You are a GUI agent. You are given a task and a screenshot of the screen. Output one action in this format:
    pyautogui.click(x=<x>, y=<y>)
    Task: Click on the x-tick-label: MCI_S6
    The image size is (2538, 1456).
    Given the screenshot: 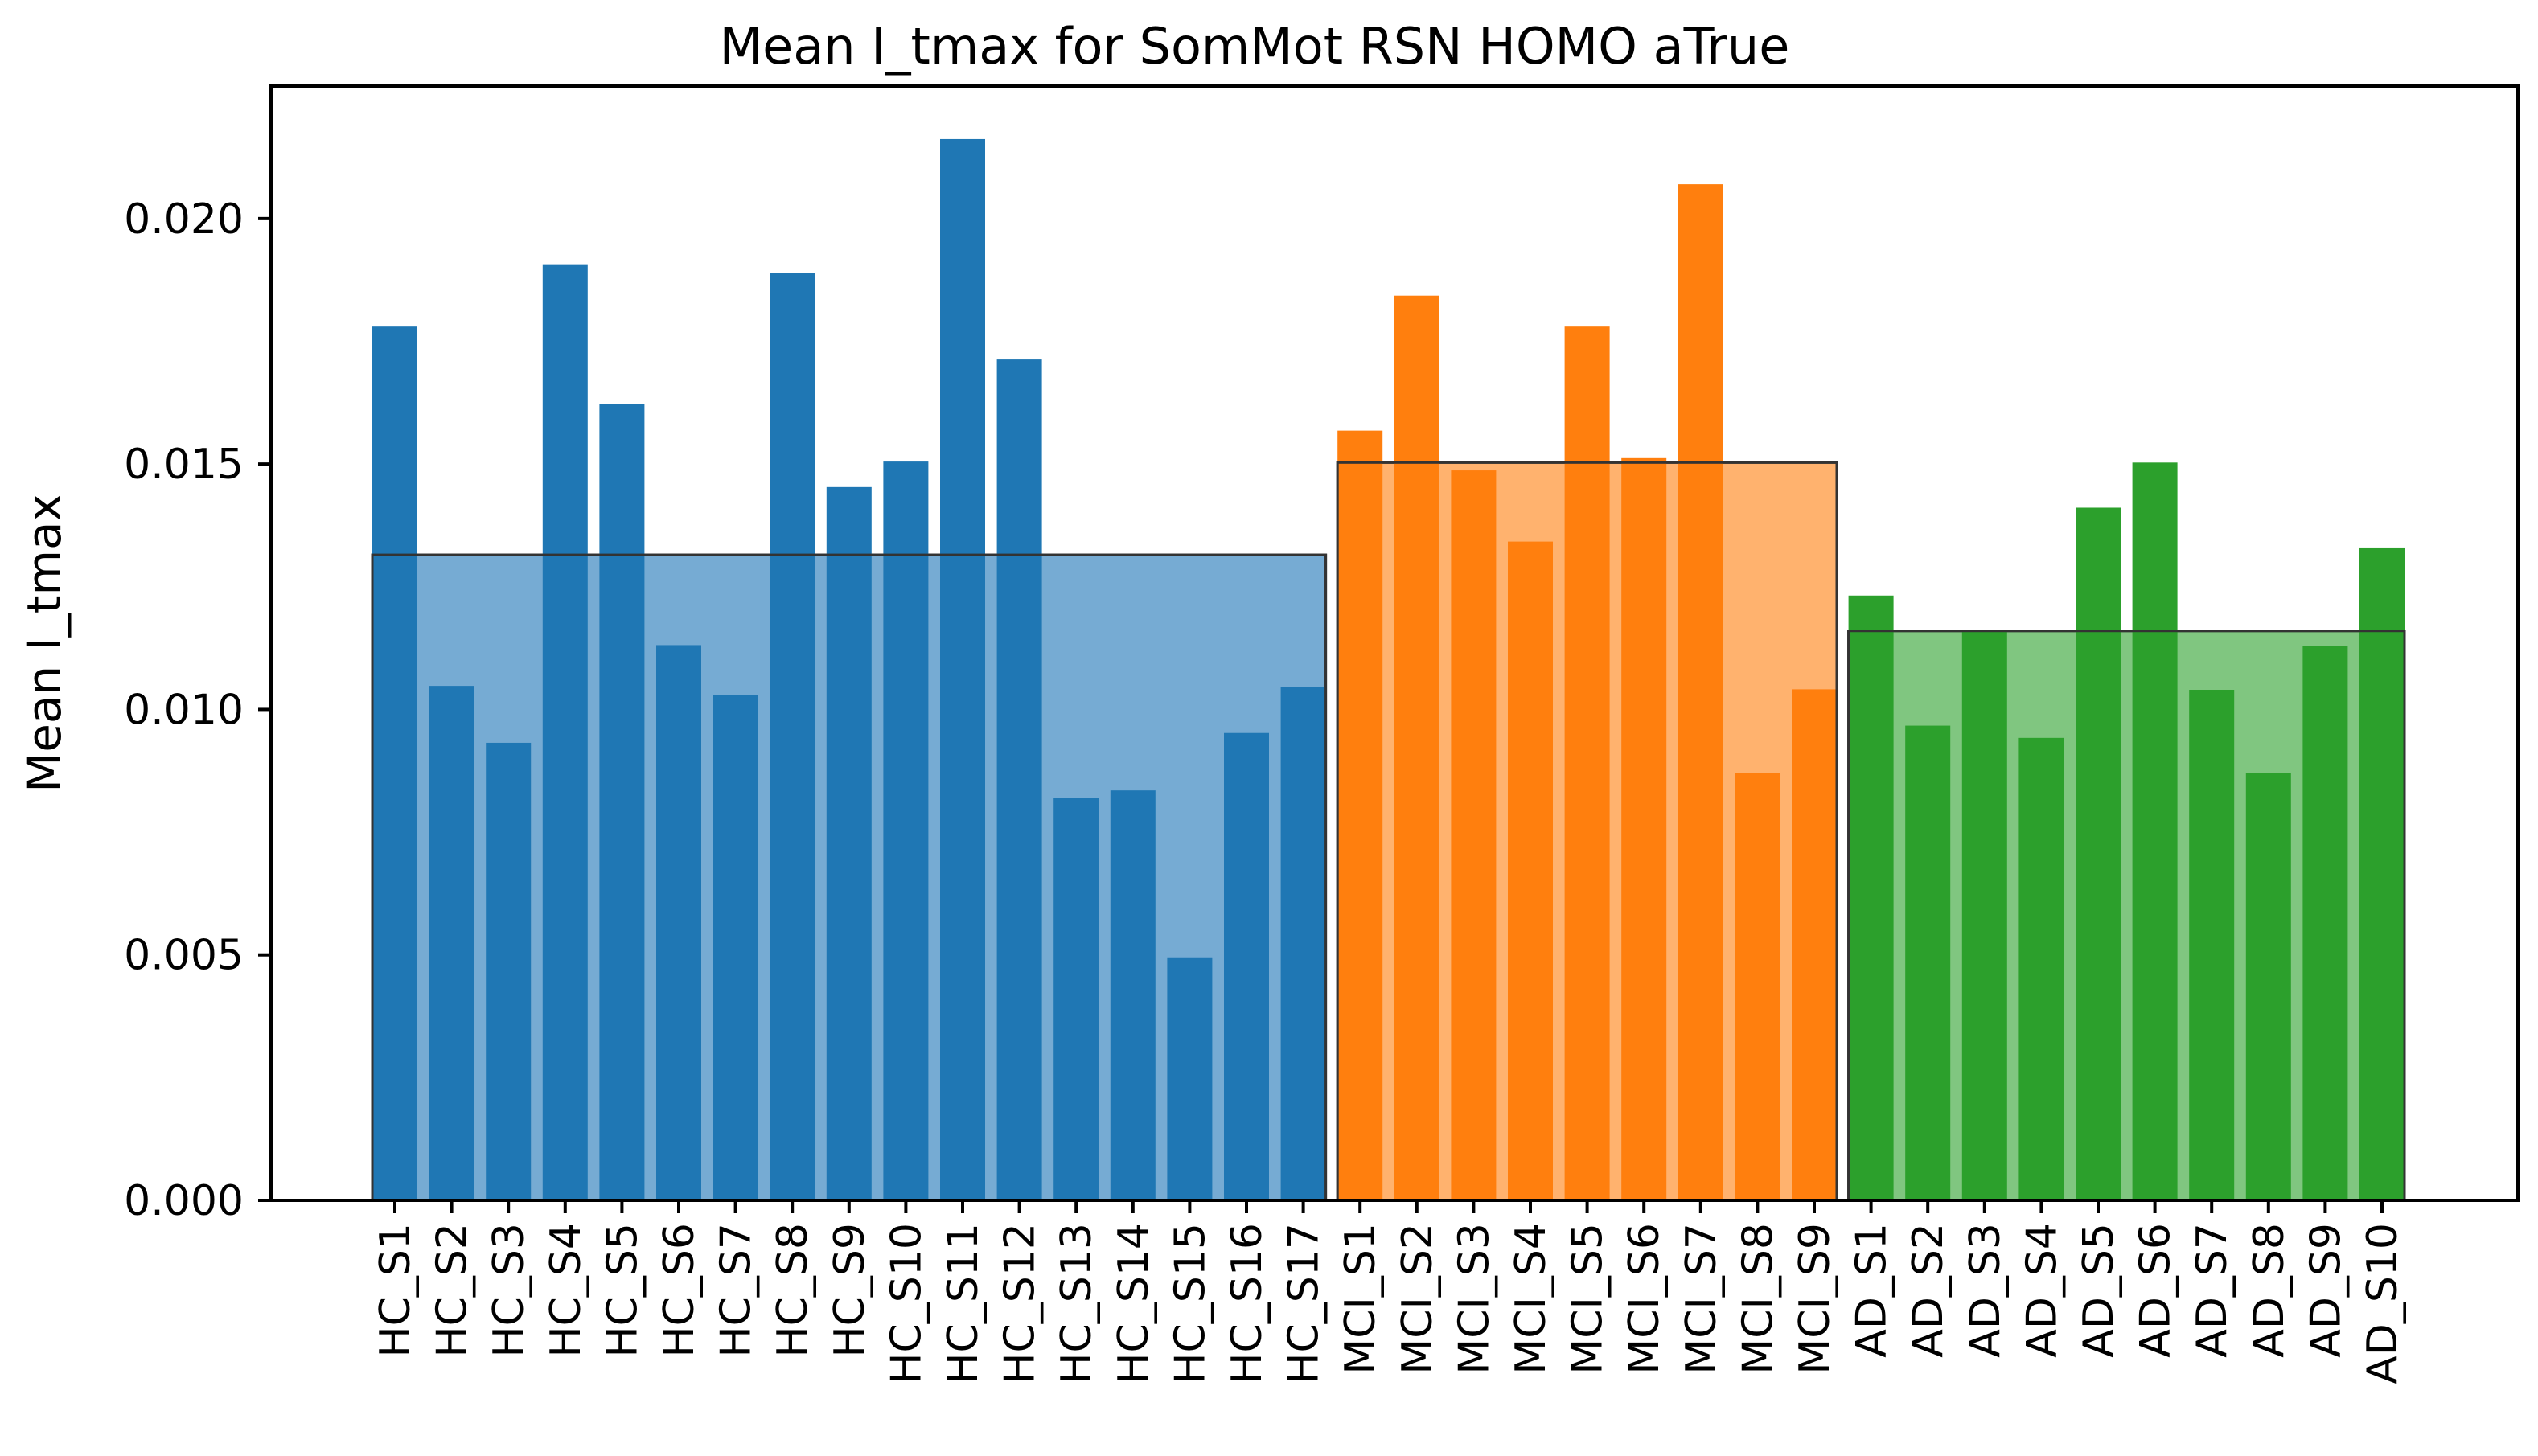 What is the action you would take?
    pyautogui.click(x=1644, y=1299)
    